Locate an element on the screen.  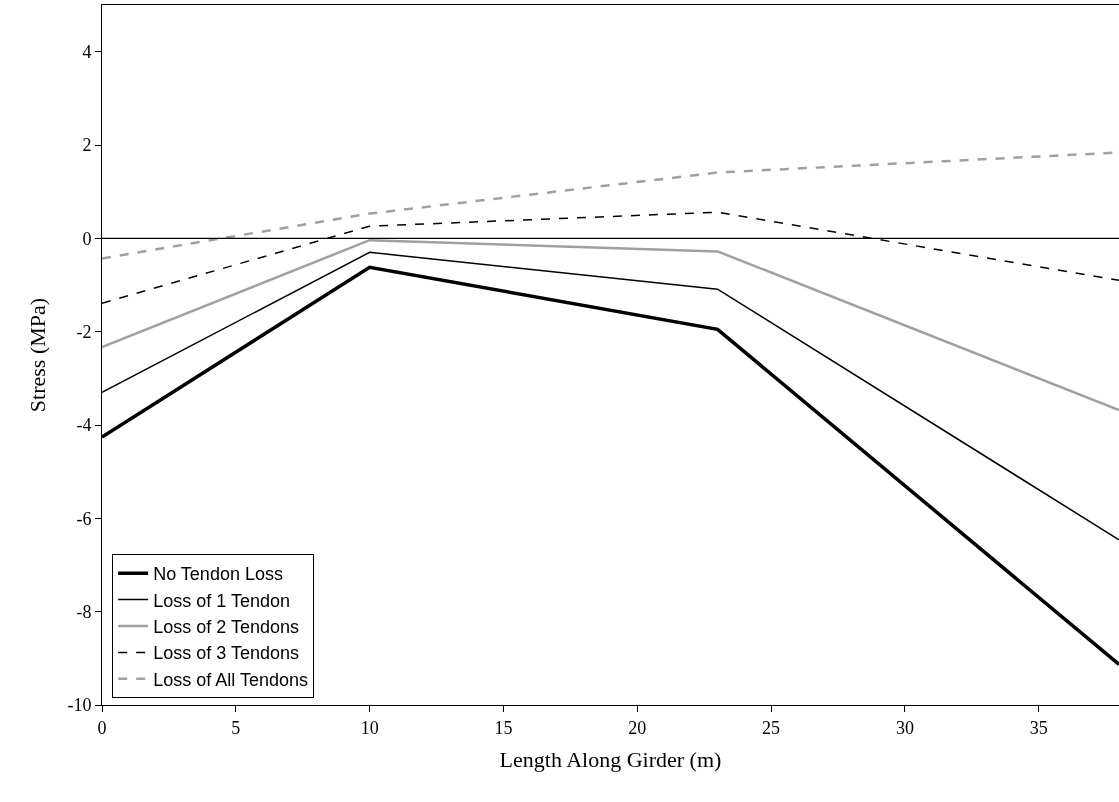
x-tick-label: 30 is located at coordinates (904, 727).